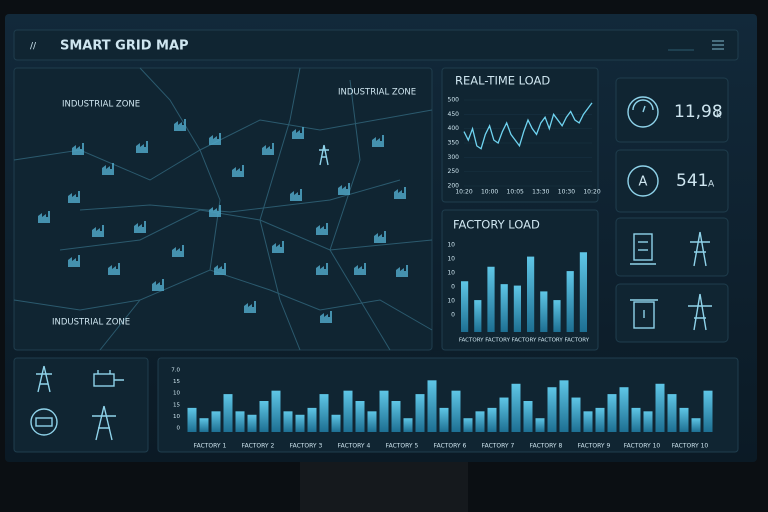 This screenshot has width=768, height=512. I want to click on panel-title: FACTORY LOAD, so click(496, 225).